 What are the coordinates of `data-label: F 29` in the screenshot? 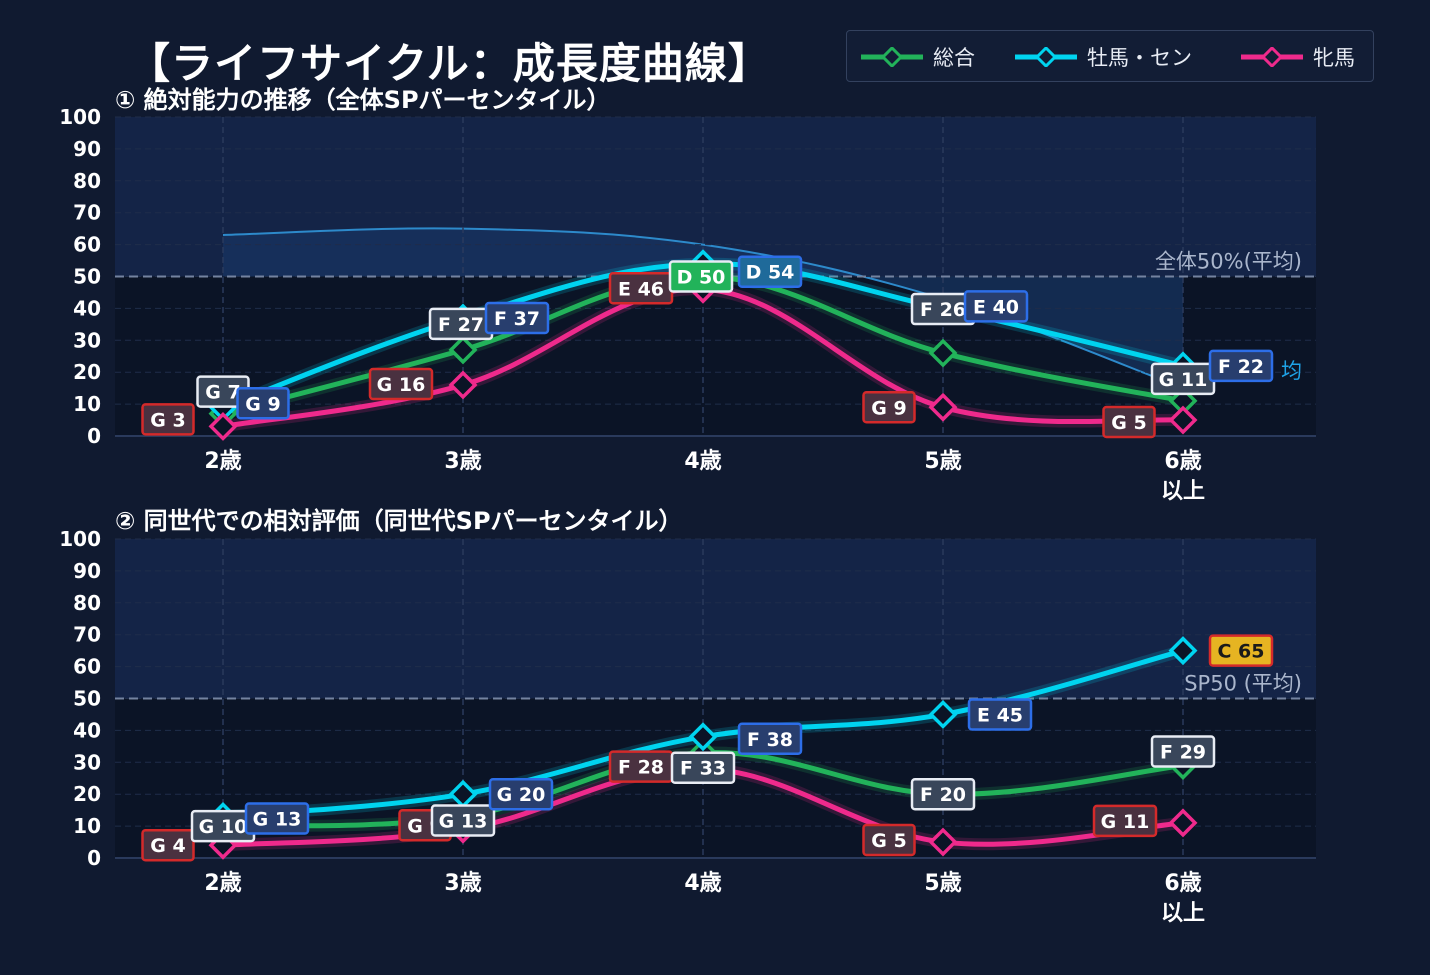 It's located at (1183, 752).